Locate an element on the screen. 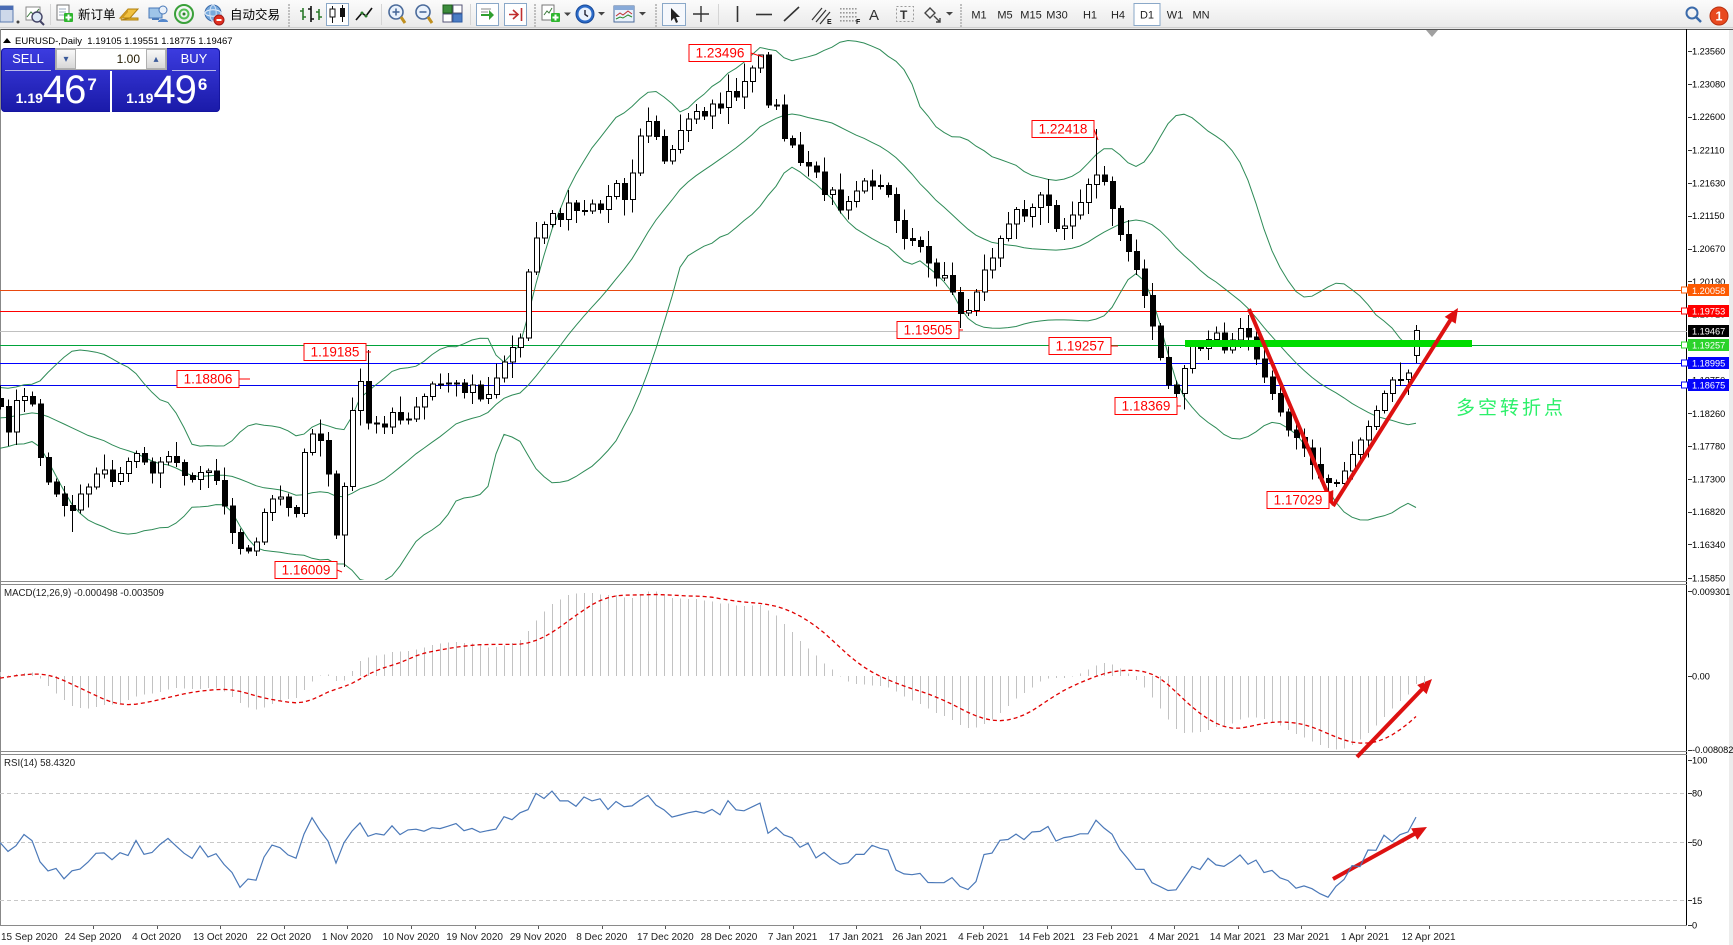 The width and height of the screenshot is (1733, 945). svg-text: M5 is located at coordinates (1004, 16).